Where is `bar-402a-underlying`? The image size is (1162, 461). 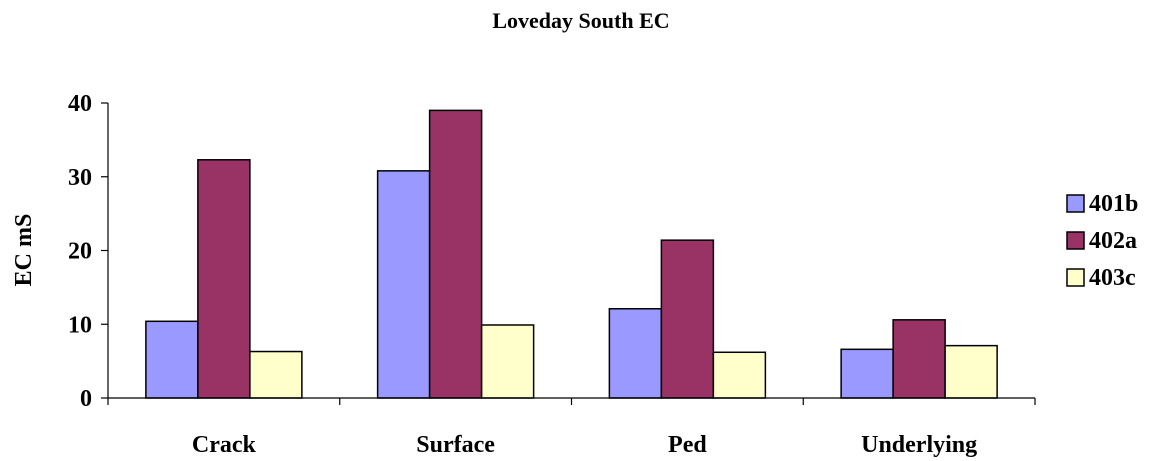 bar-402a-underlying is located at coordinates (919, 359).